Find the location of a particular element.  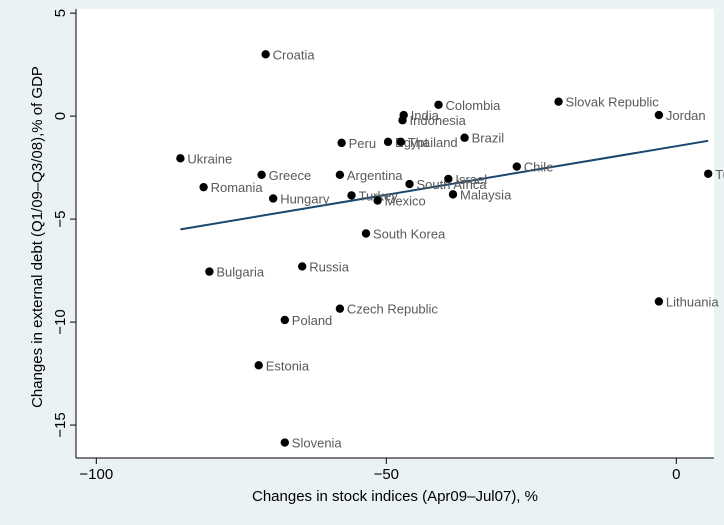

point-label-peru: Peru is located at coordinates (362, 143).